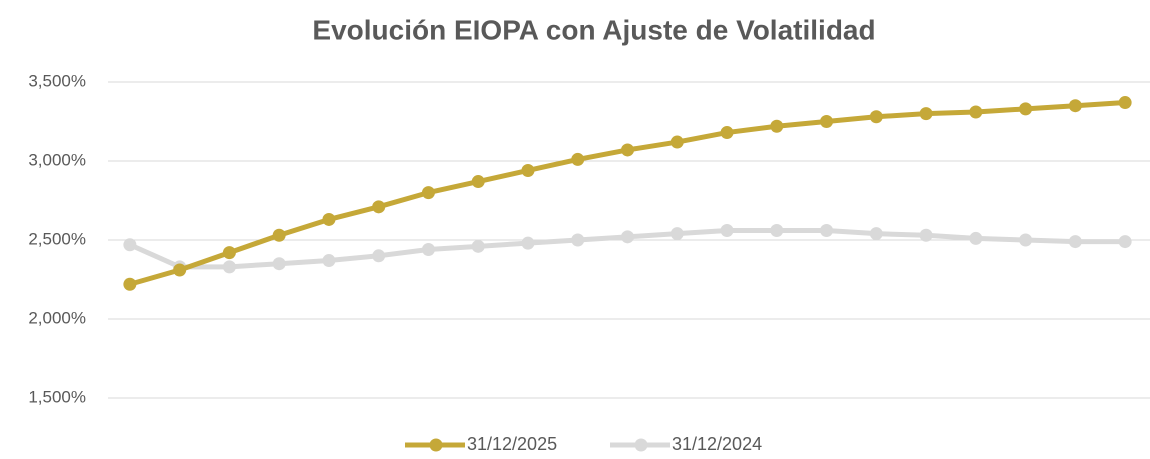  I want to click on y-tick-label: 1,500%, so click(57, 396).